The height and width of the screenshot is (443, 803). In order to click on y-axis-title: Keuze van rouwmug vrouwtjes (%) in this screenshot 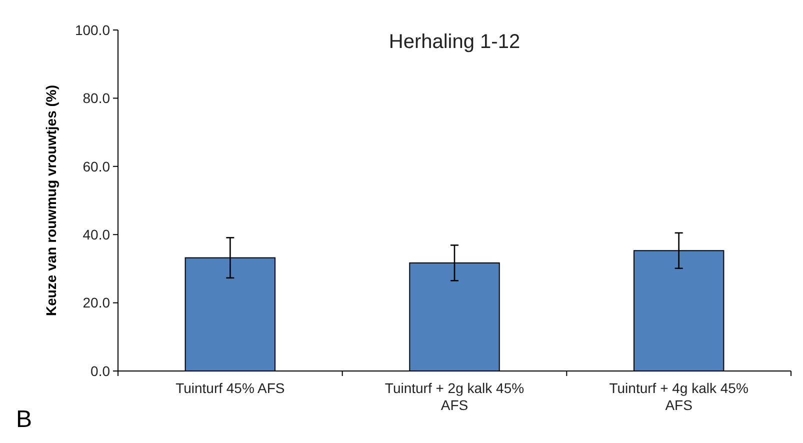, I will do `click(51, 200)`.